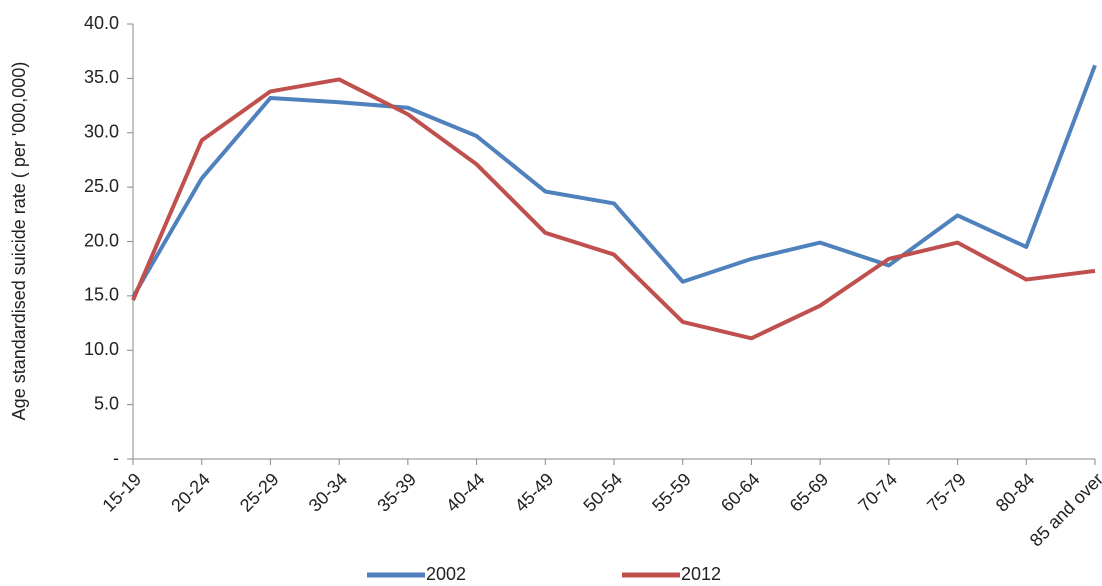  I want to click on x-tick-label: 60-64, so click(740, 492).